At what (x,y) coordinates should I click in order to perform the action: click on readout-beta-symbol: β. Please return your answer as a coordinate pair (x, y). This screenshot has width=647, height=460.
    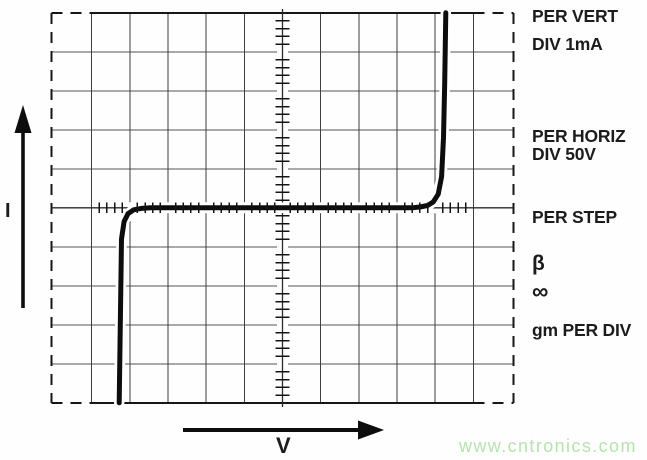
    Looking at the image, I should click on (538, 263).